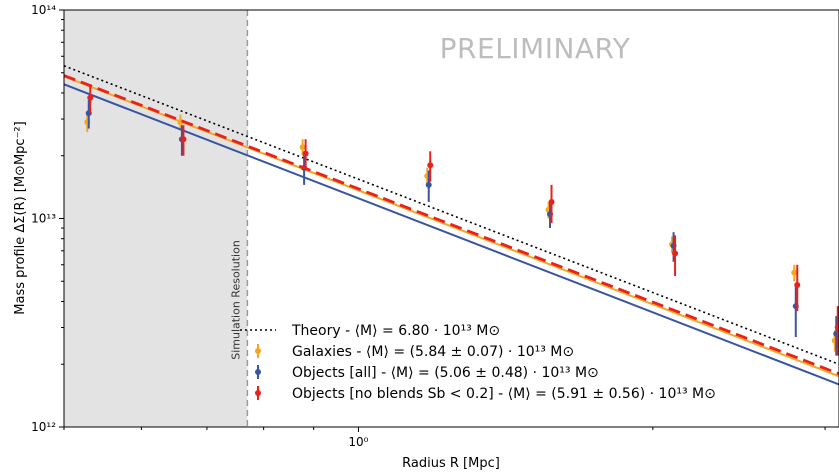 This screenshot has width=839, height=475. I want to click on legend-label: Theory - ⟨M⟩ = 6.80 · 10¹³ M⊙, so click(395, 331).